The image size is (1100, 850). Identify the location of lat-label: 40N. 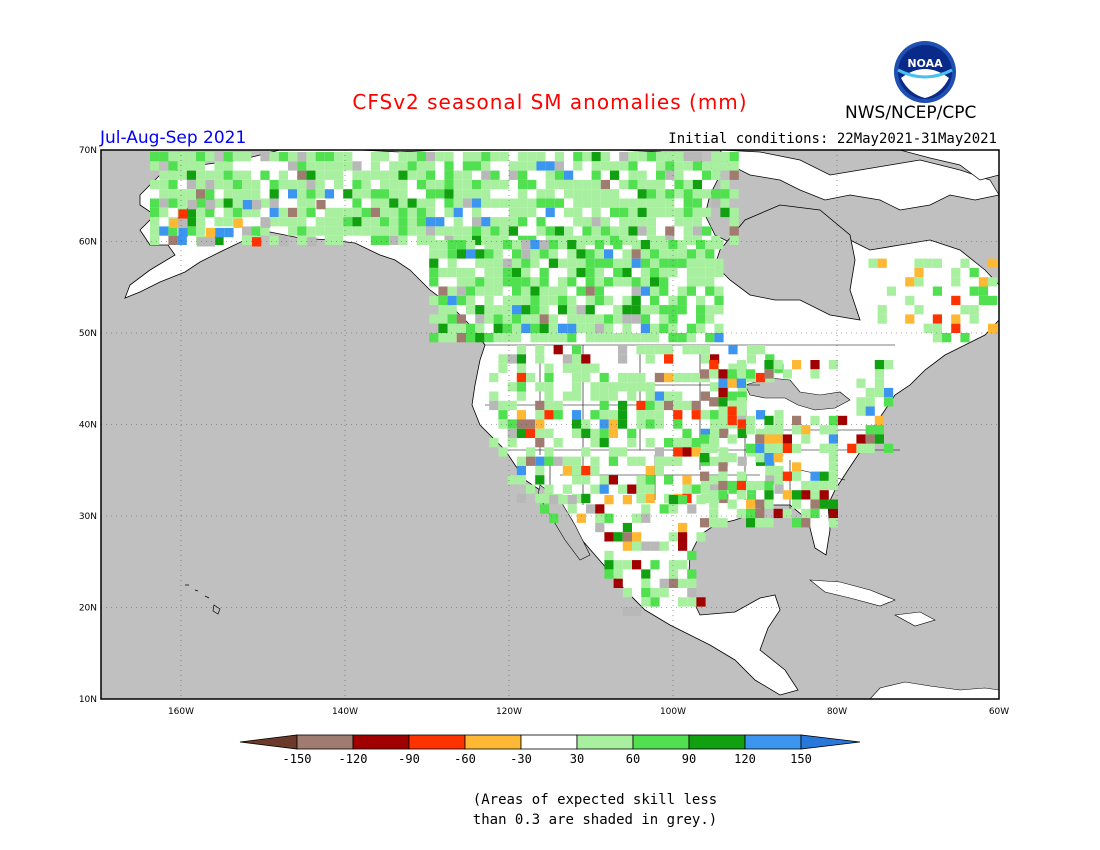
(88, 426).